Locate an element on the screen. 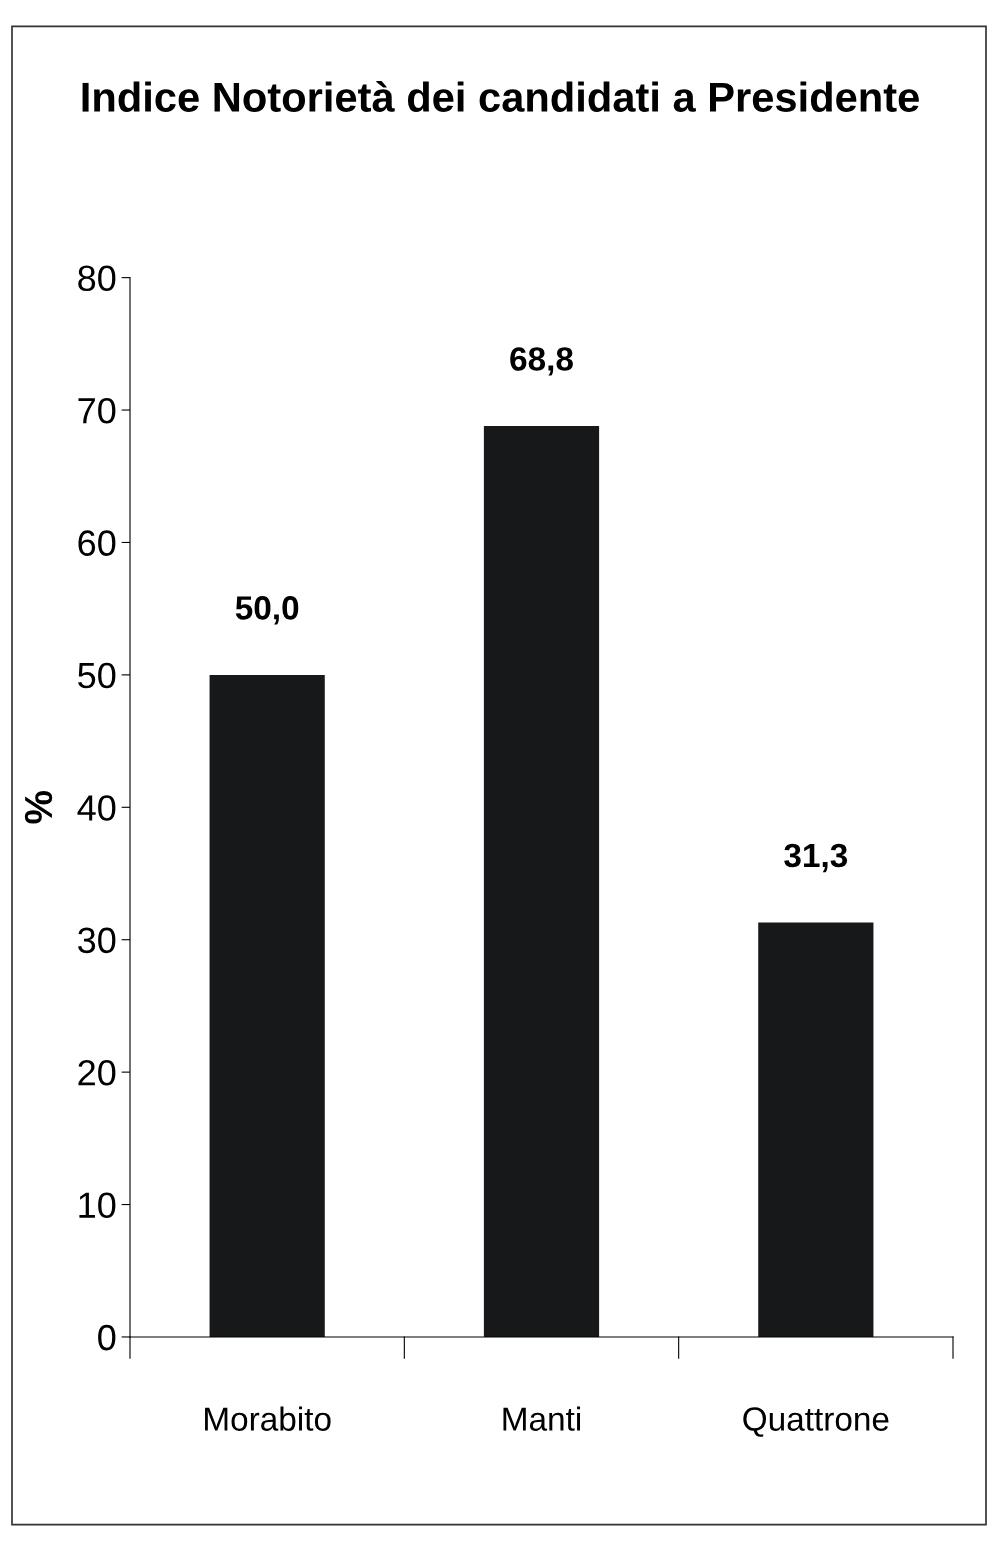 This screenshot has height=1551, width=1000. y-tick-label: 60 is located at coordinates (97, 543).